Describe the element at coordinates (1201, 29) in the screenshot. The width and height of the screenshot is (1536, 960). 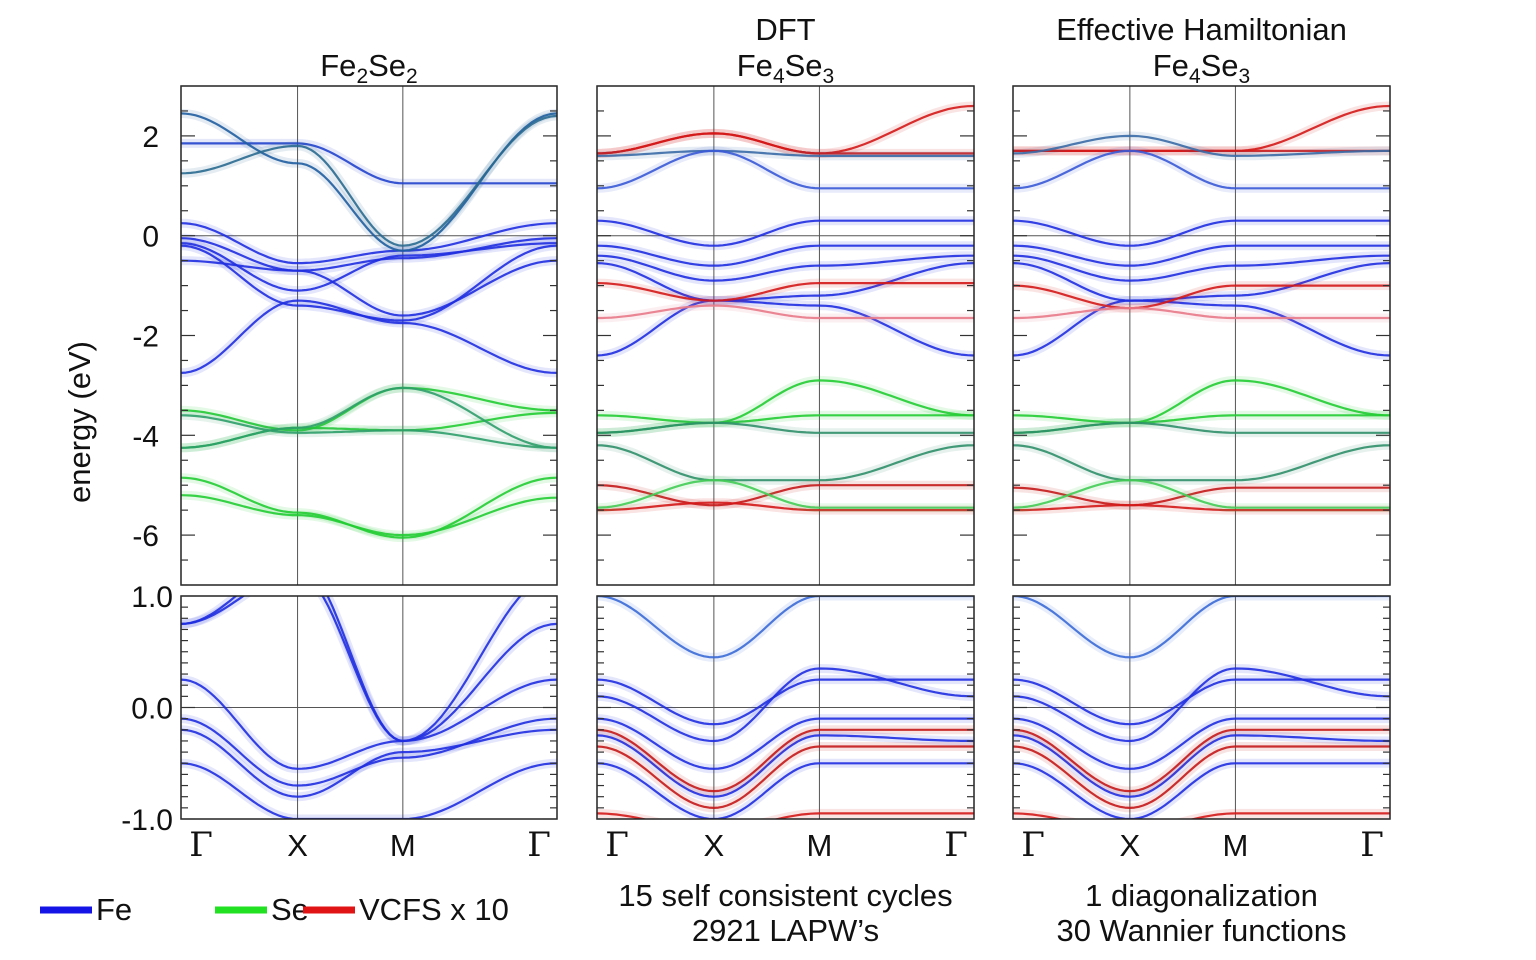
I see `panel-title: Effective Hamiltonian` at that location.